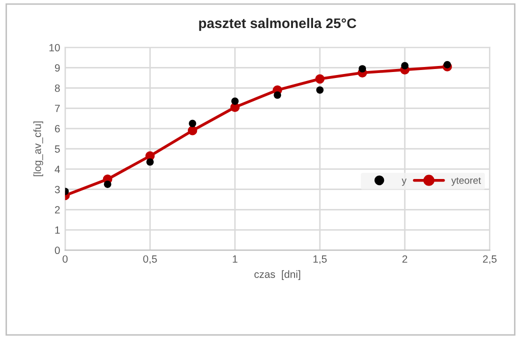 This screenshot has height=339, width=521. I want to click on x-tick-label: 1, so click(235, 259).